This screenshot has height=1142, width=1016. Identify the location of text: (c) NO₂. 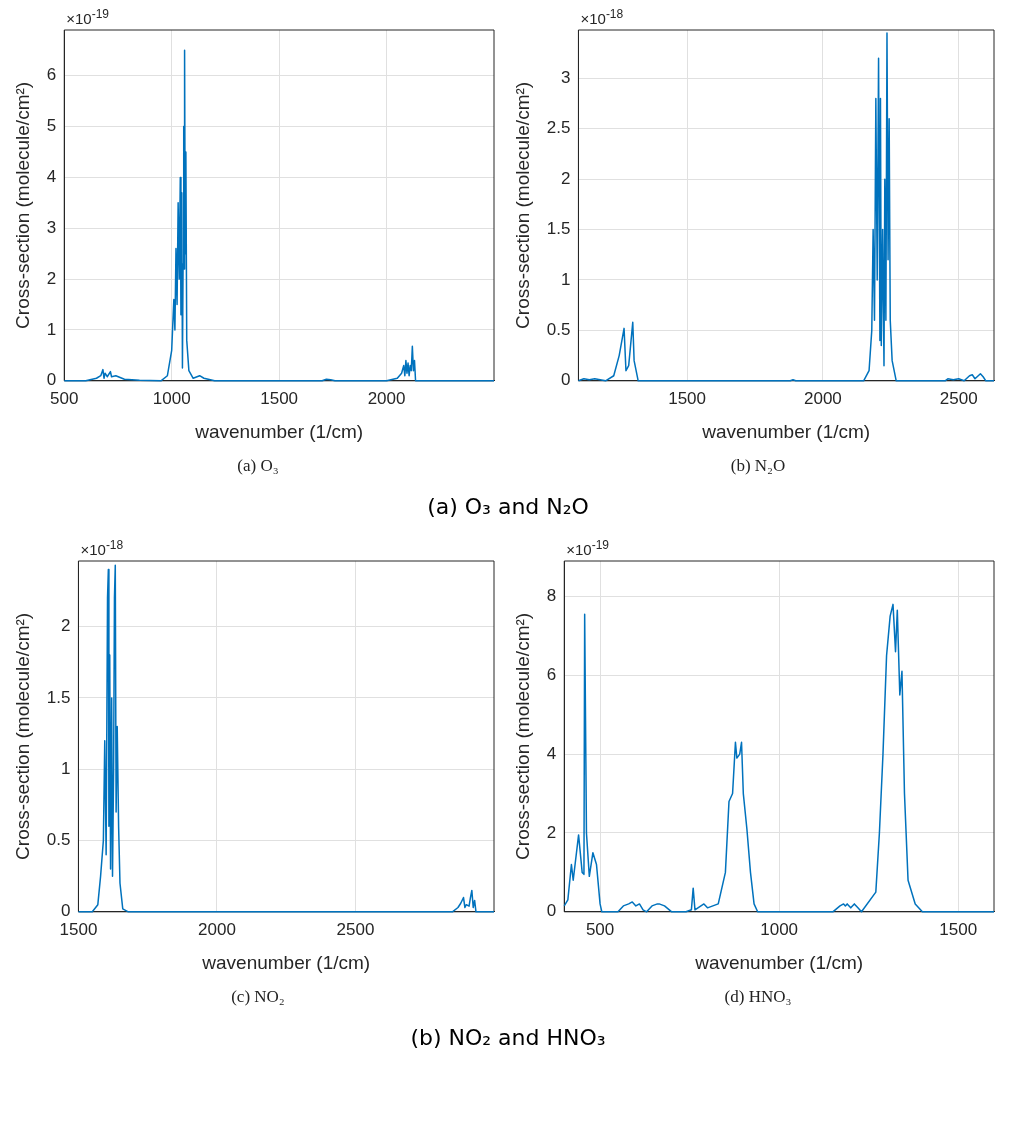
(258, 997).